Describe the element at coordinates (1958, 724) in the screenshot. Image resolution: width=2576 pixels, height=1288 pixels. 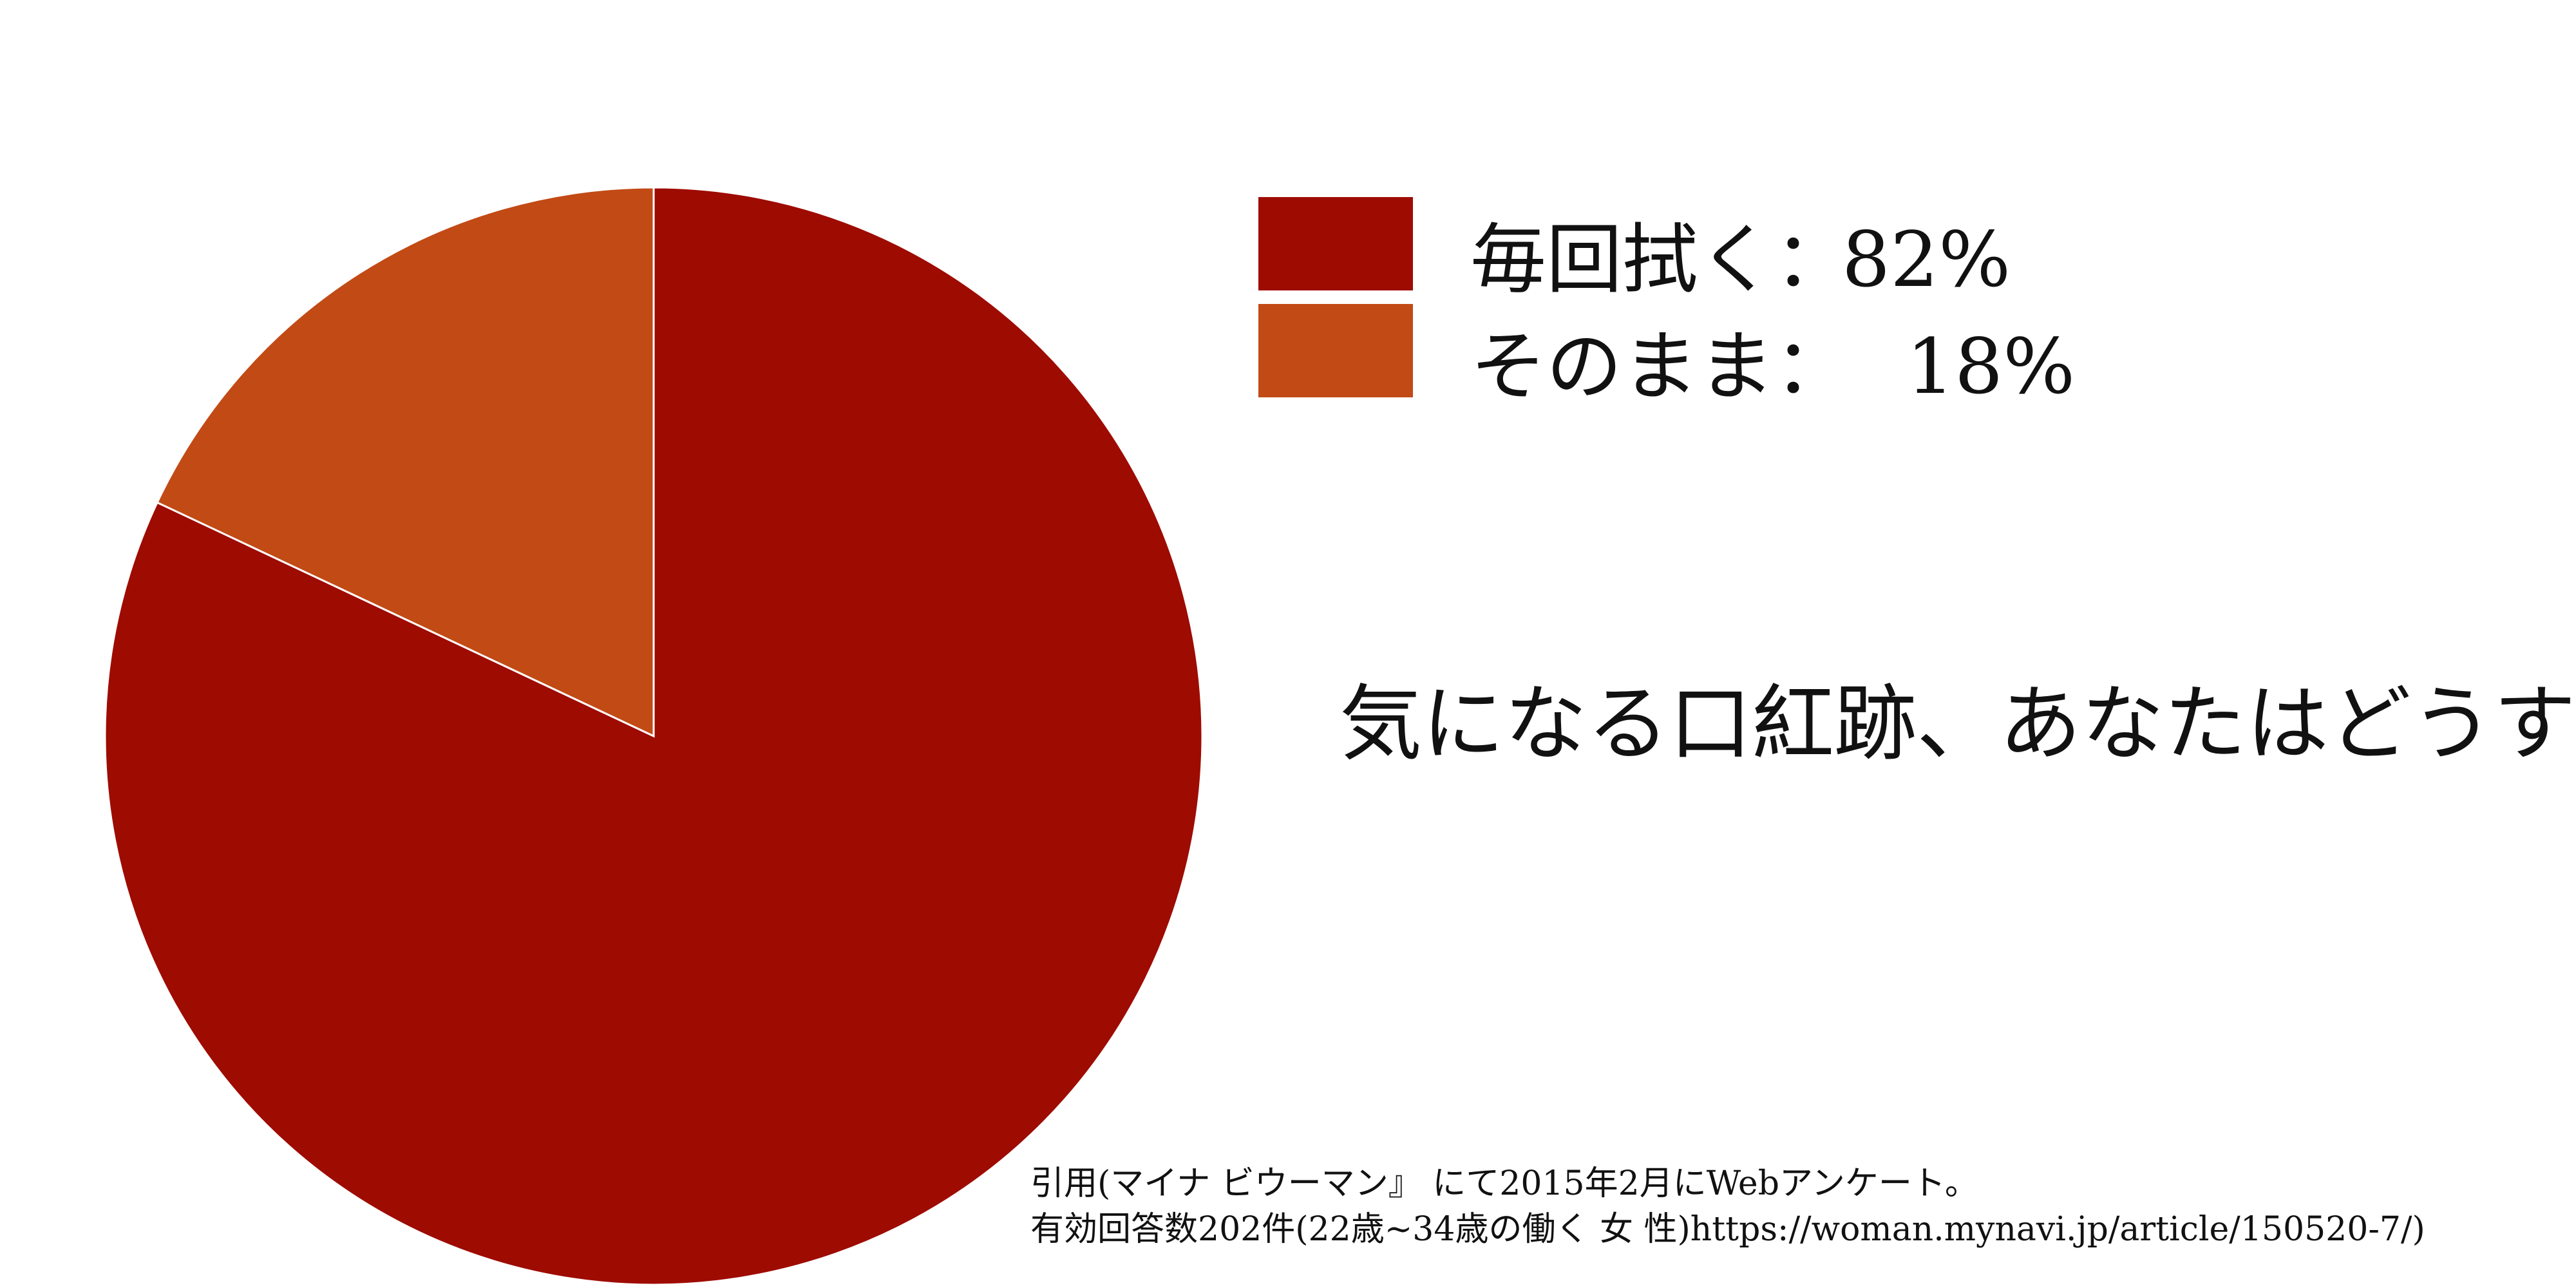
I see `chart-title: 気になる口紅跡、あなたはどうする？` at that location.